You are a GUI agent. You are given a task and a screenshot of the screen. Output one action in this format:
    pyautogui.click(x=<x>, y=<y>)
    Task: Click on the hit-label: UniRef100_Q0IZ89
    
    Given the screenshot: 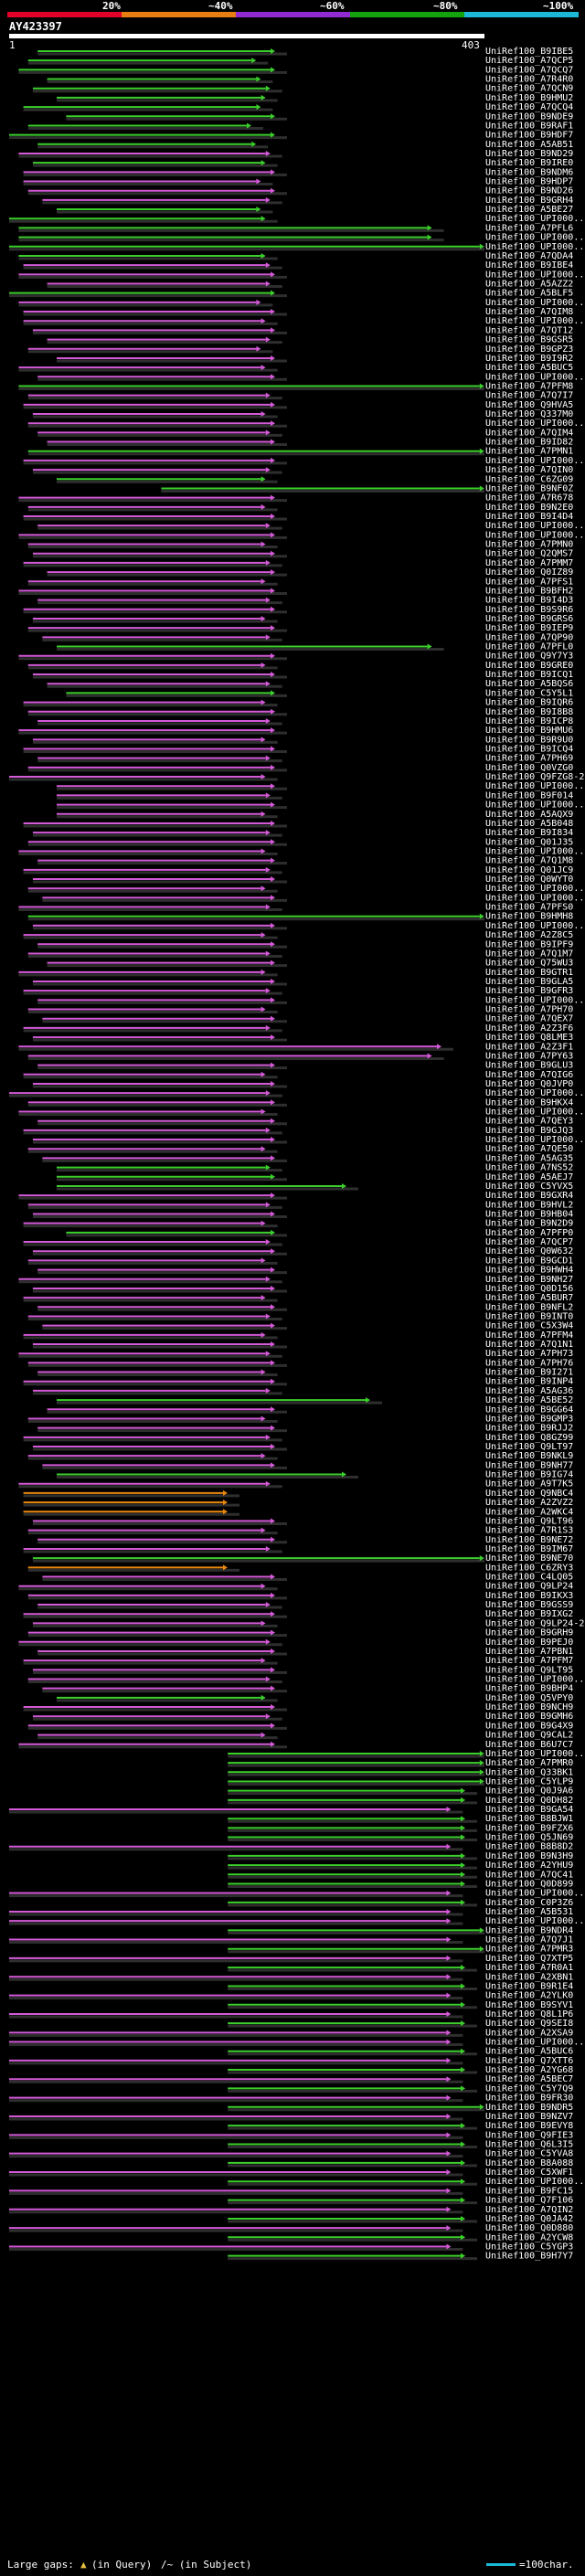 What is the action you would take?
    pyautogui.click(x=529, y=572)
    